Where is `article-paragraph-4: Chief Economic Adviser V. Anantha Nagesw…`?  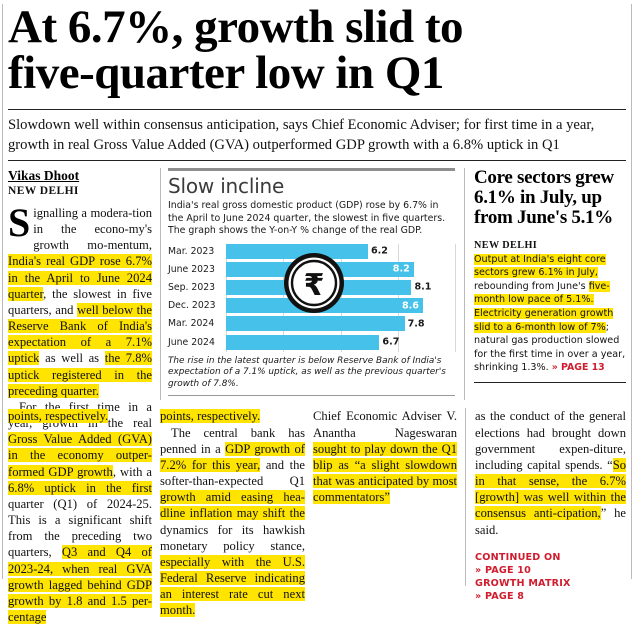 article-paragraph-4: Chief Economic Adviser V. Anantha Nagesw… is located at coordinates (385, 456).